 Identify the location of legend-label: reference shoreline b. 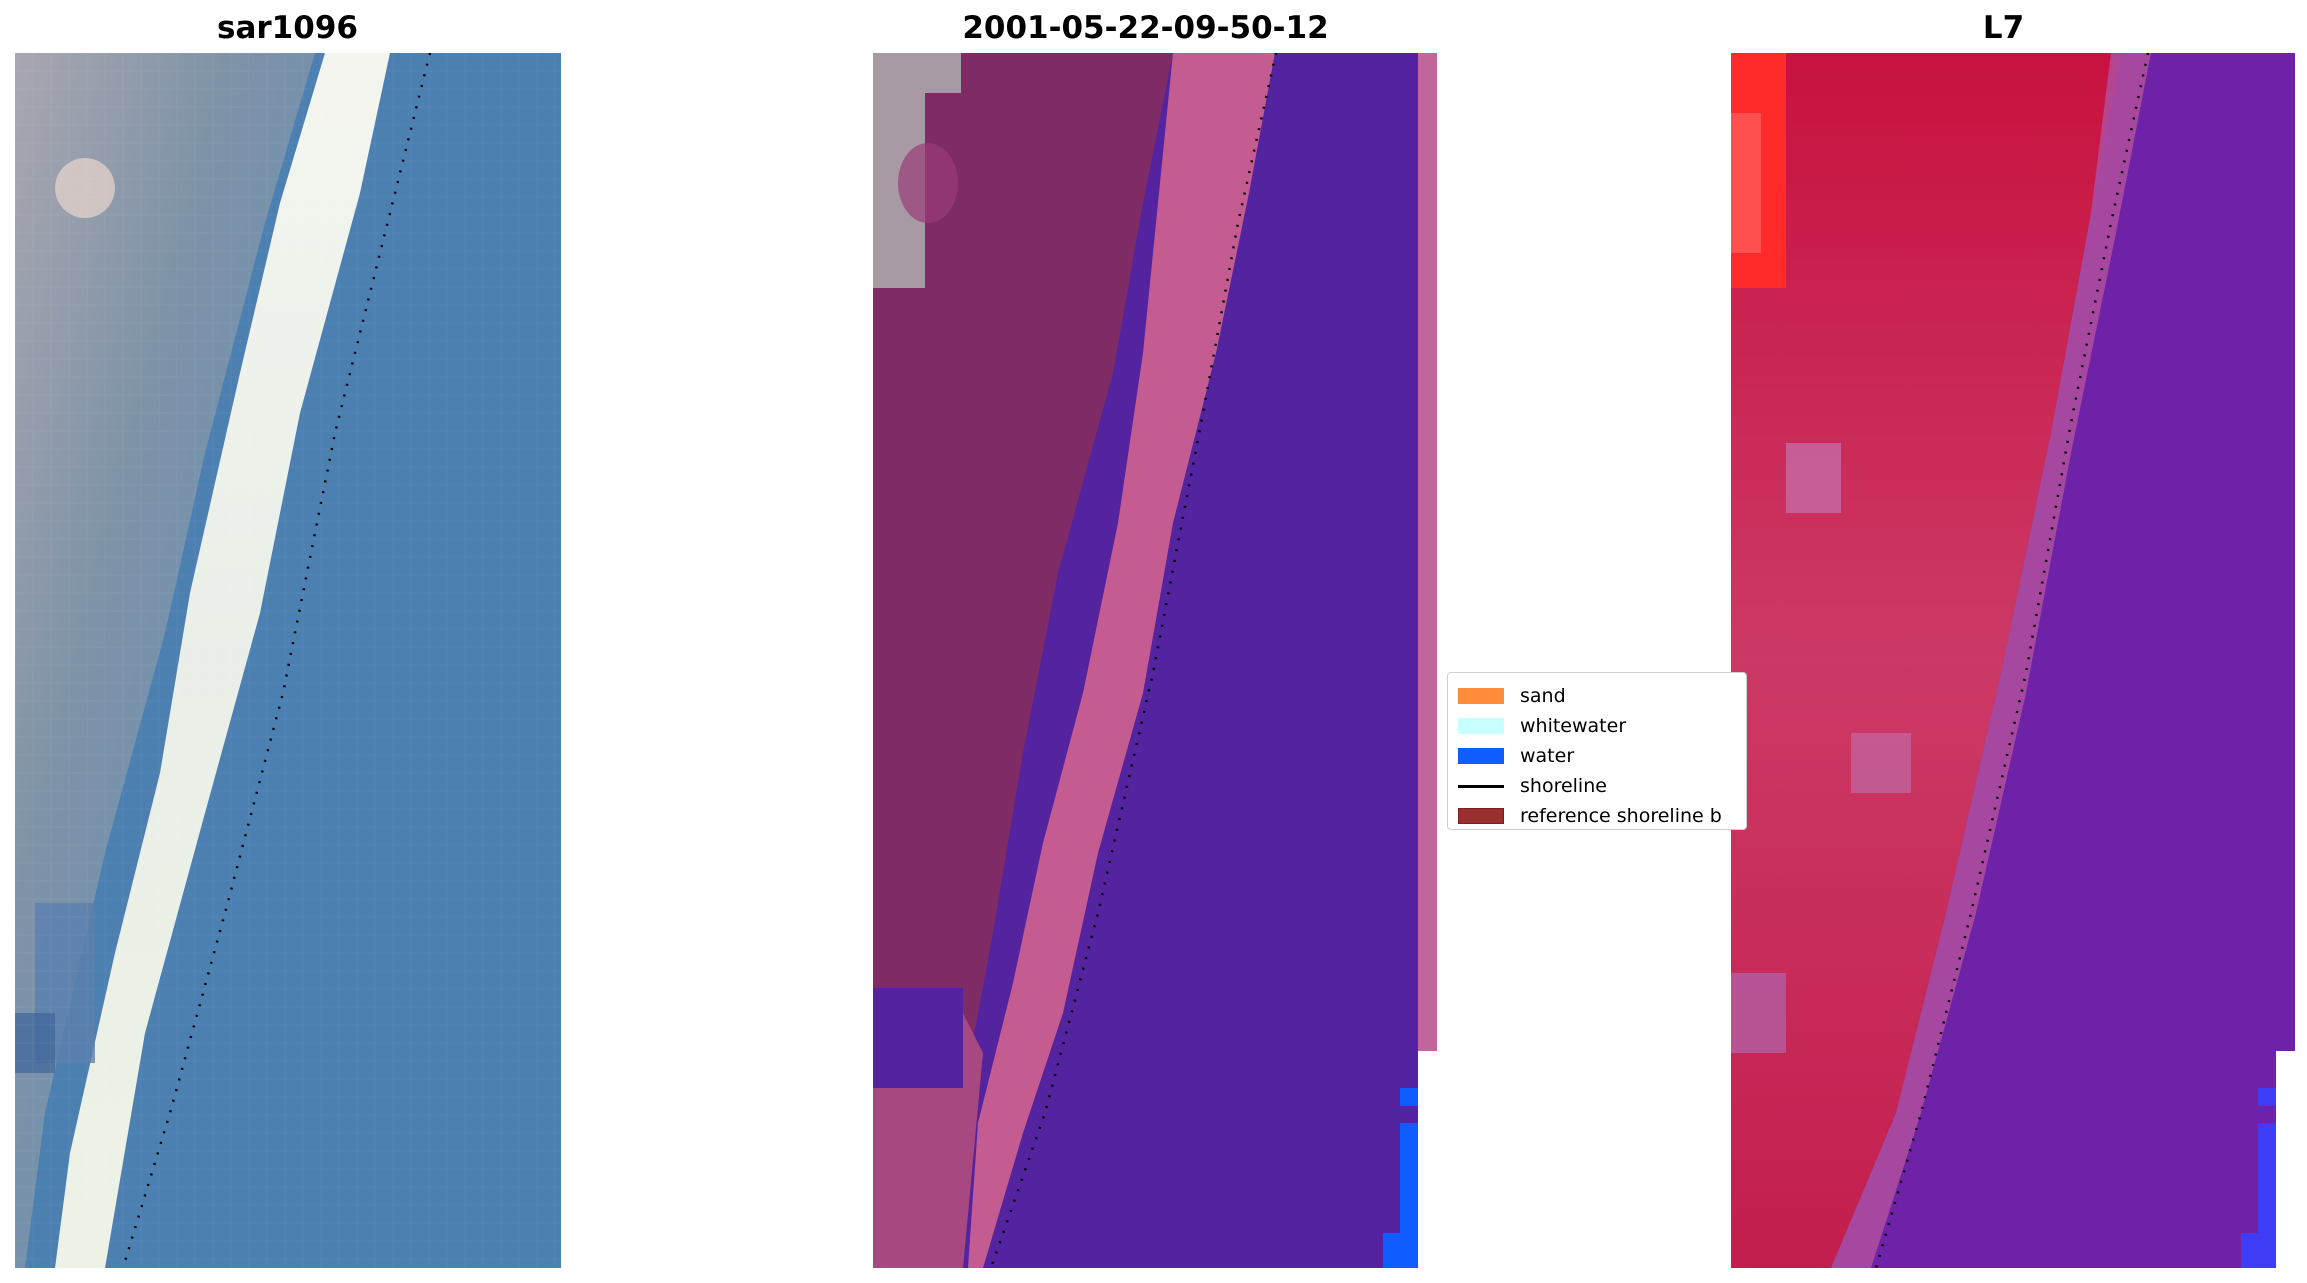
(1621, 816).